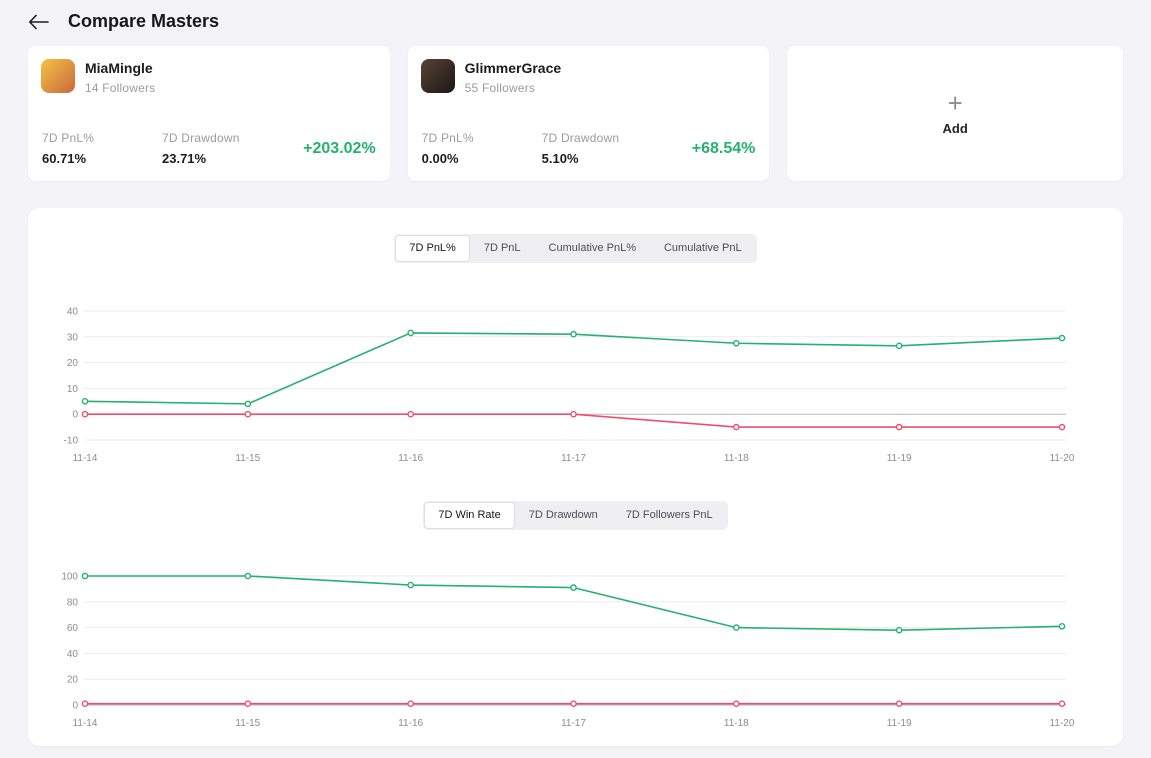  What do you see at coordinates (440, 158) in the screenshot?
I see `pnl-value: 0.00%` at bounding box center [440, 158].